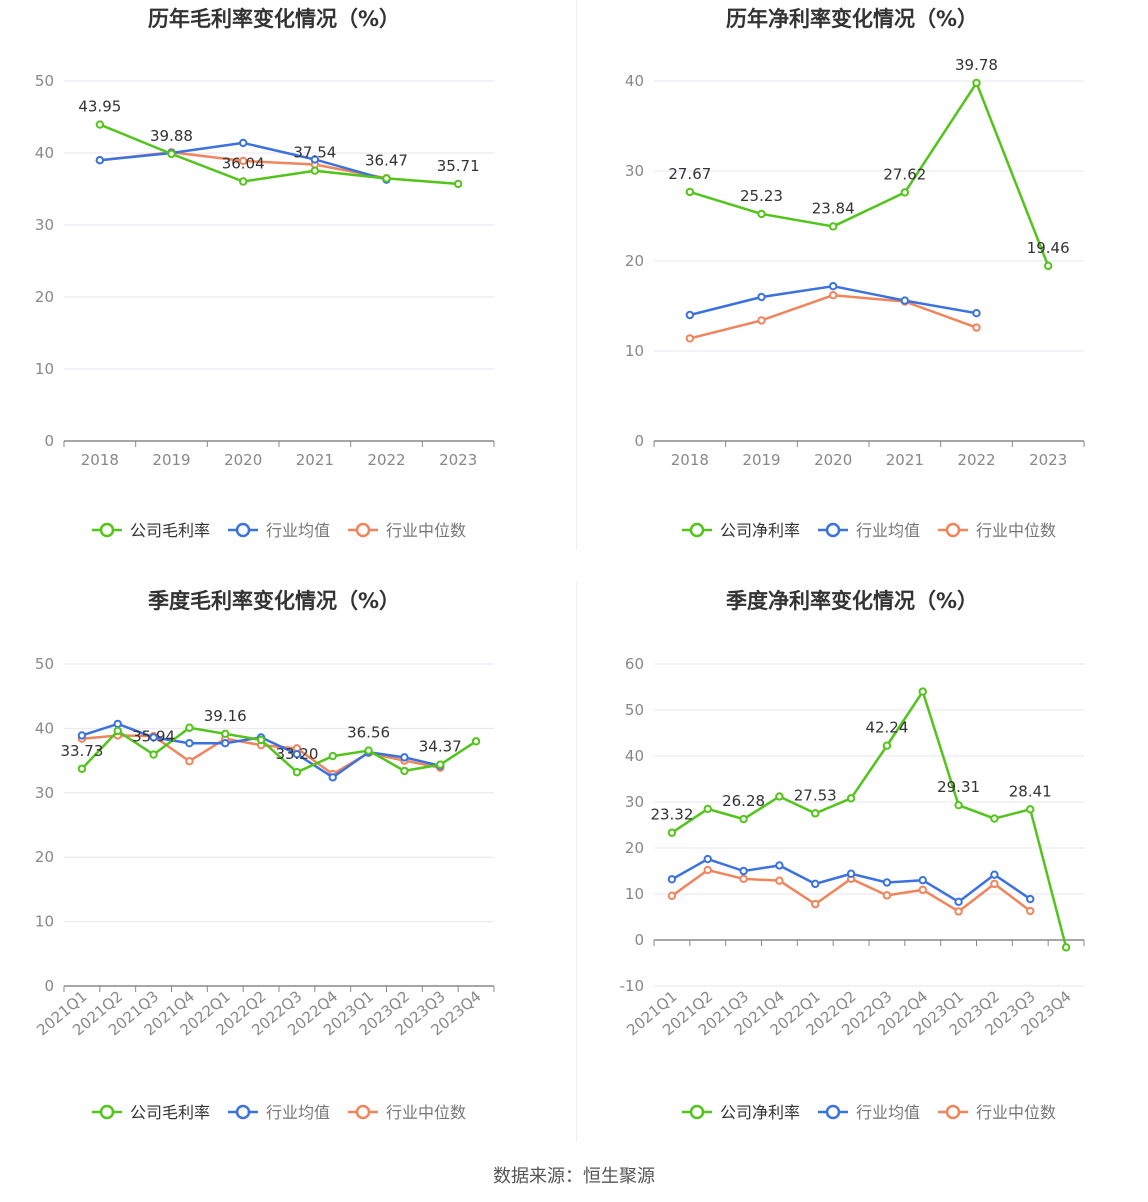  I want to click on legend-item-median: 行业中位数, so click(997, 530).